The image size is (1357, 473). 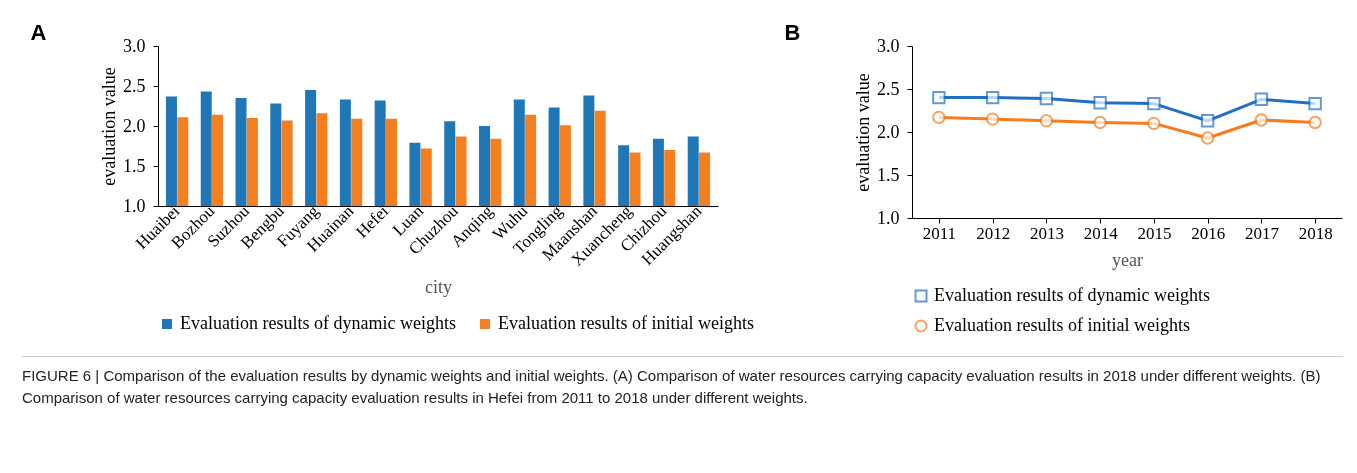 What do you see at coordinates (672, 387) in the screenshot?
I see `caption: FIGURE 6 | Comparison of the evaluation results by dynamic weights and initial weights. (A) Comparison of water resources carrying capacity evaluation results in 2018 under different weights. (B) Comparison of water resources carrying capacity evaluation results in Hefei from 2011 to 2018 under different weights.` at bounding box center [672, 387].